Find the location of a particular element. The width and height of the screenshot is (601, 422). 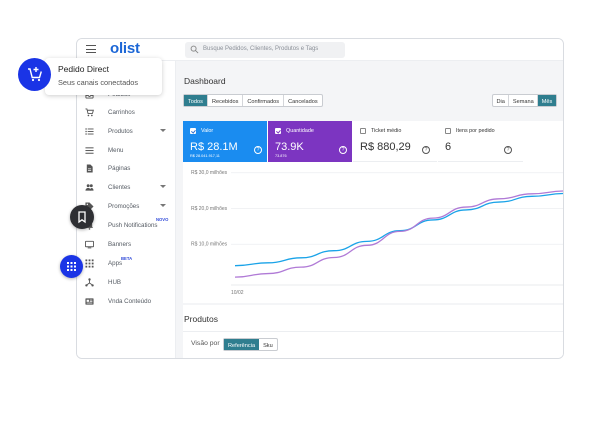

status-tabs: Todos Recebidos Confirmados Cancelados is located at coordinates (253, 100).